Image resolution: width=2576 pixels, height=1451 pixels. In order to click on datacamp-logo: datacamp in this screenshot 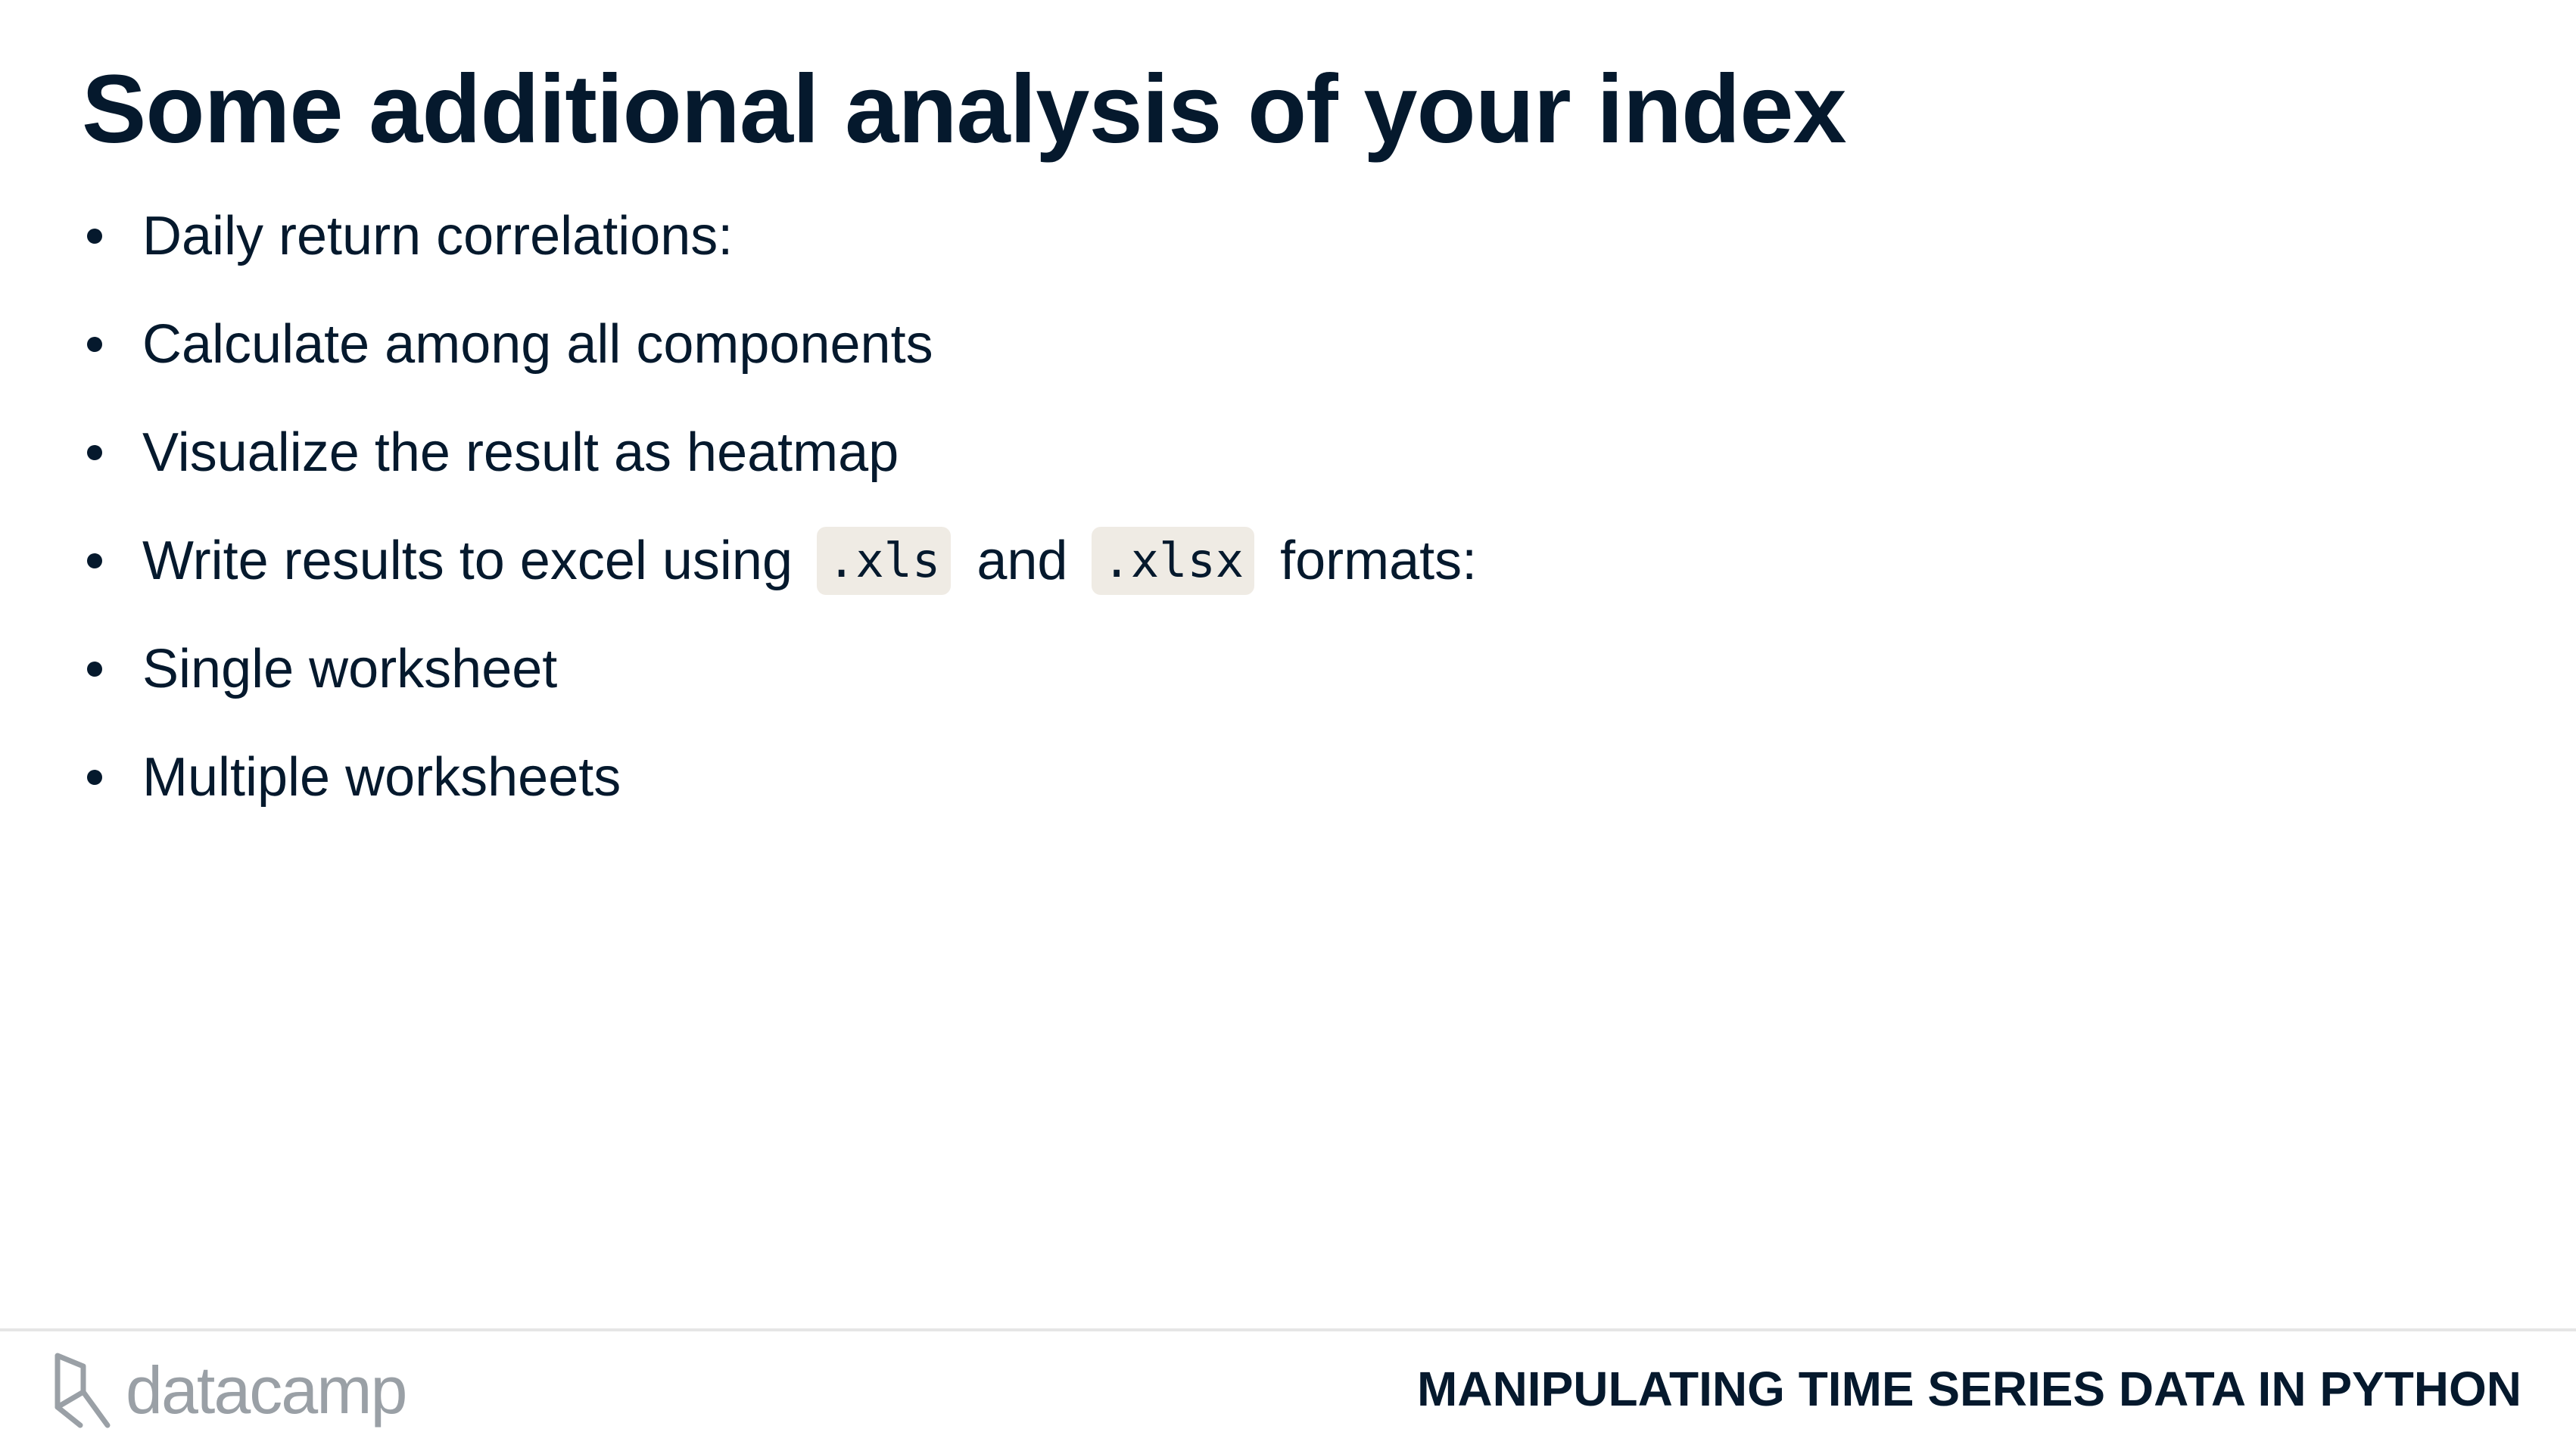, I will do `click(230, 1390)`.